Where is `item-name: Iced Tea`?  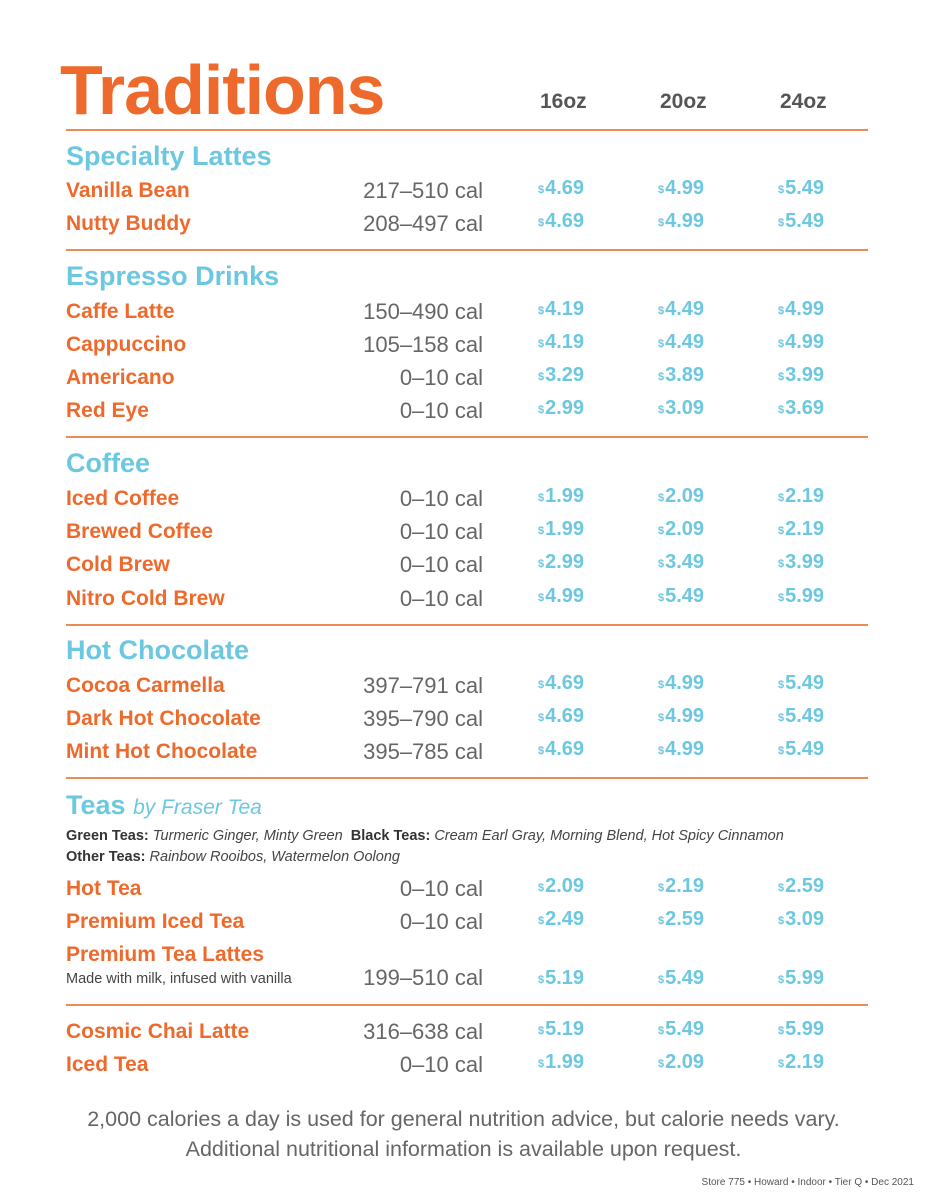 item-name: Iced Tea is located at coordinates (107, 1064).